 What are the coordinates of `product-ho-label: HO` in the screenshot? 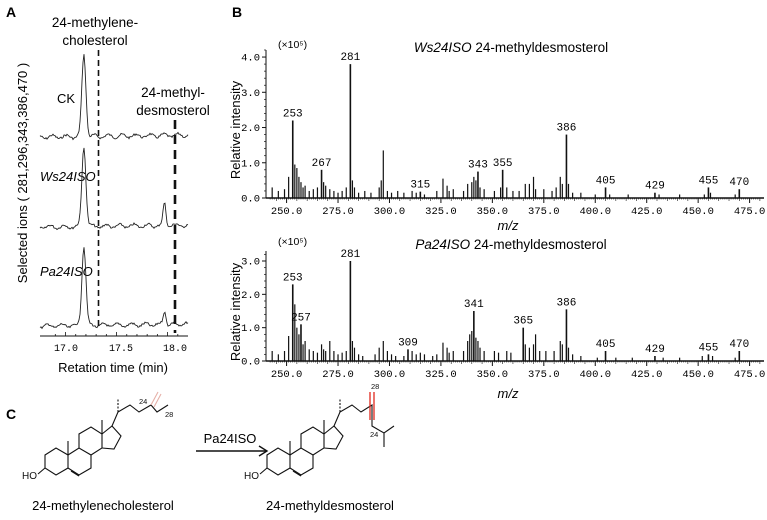 It's located at (251, 476).